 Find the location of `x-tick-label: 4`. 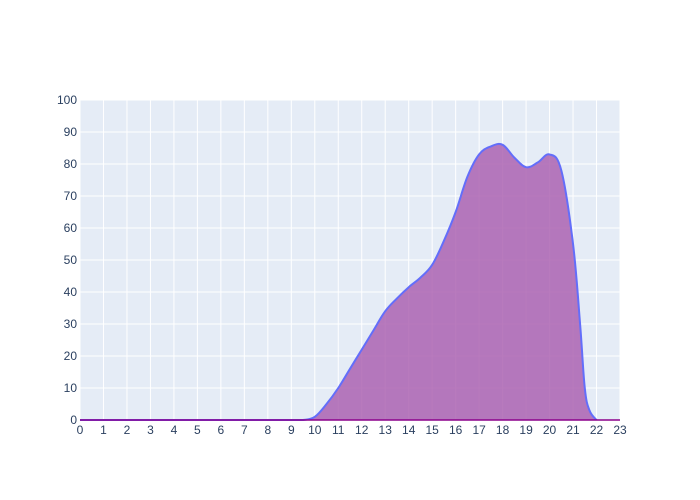

x-tick-label: 4 is located at coordinates (174, 430).